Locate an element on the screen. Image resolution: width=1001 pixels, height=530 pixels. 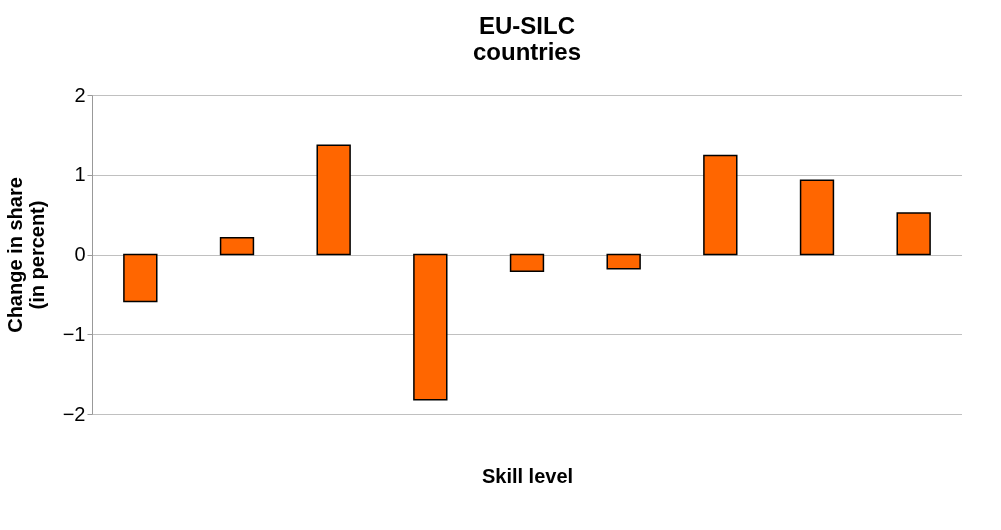
y-tick-label: −1 is located at coordinates (74, 333).